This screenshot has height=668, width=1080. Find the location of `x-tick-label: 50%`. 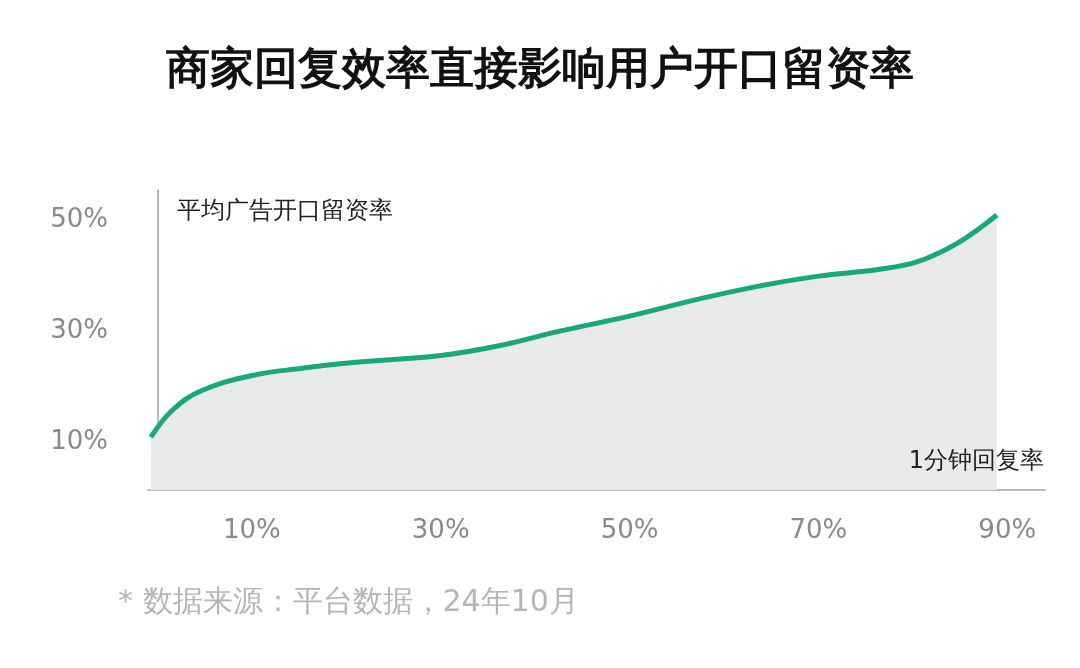

x-tick-label: 50% is located at coordinates (629, 529).